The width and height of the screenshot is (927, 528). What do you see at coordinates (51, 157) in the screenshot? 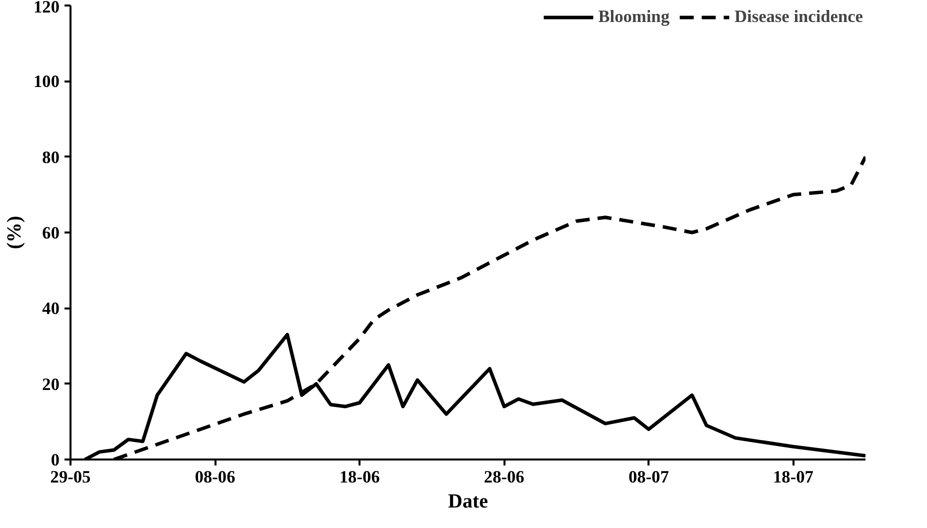
I see `y-tick-label: 80` at bounding box center [51, 157].